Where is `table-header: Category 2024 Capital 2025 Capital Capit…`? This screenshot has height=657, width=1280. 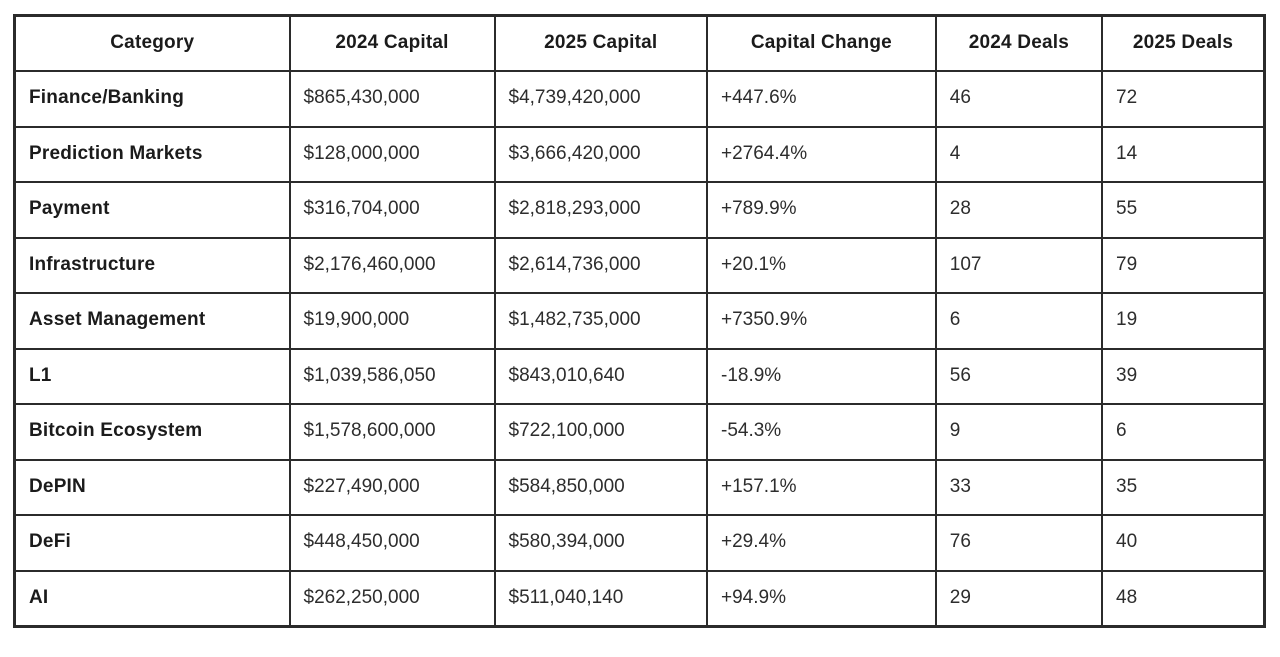 table-header: Category 2024 Capital 2025 Capital Capit… is located at coordinates (639, 43).